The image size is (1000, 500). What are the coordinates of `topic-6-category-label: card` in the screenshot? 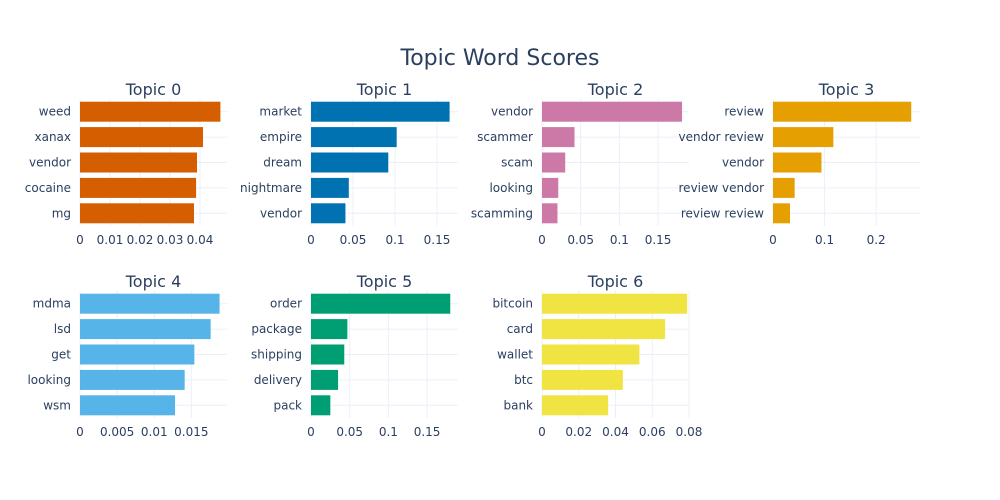 It's located at (520, 329).